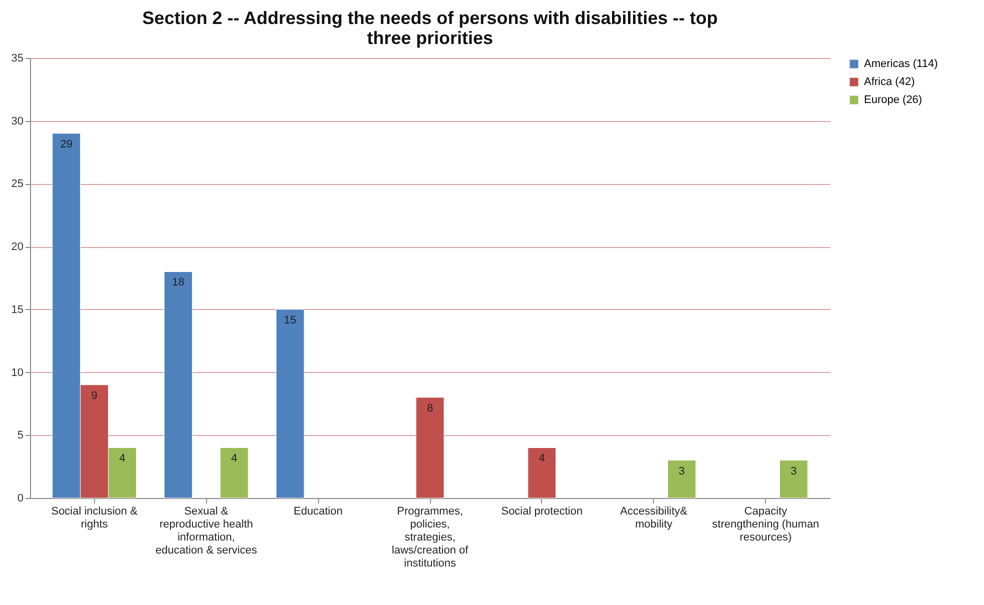 Image resolution: width=984 pixels, height=605 pixels. I want to click on x-tick-label: Capacity strengthening (human resources), so click(766, 525).